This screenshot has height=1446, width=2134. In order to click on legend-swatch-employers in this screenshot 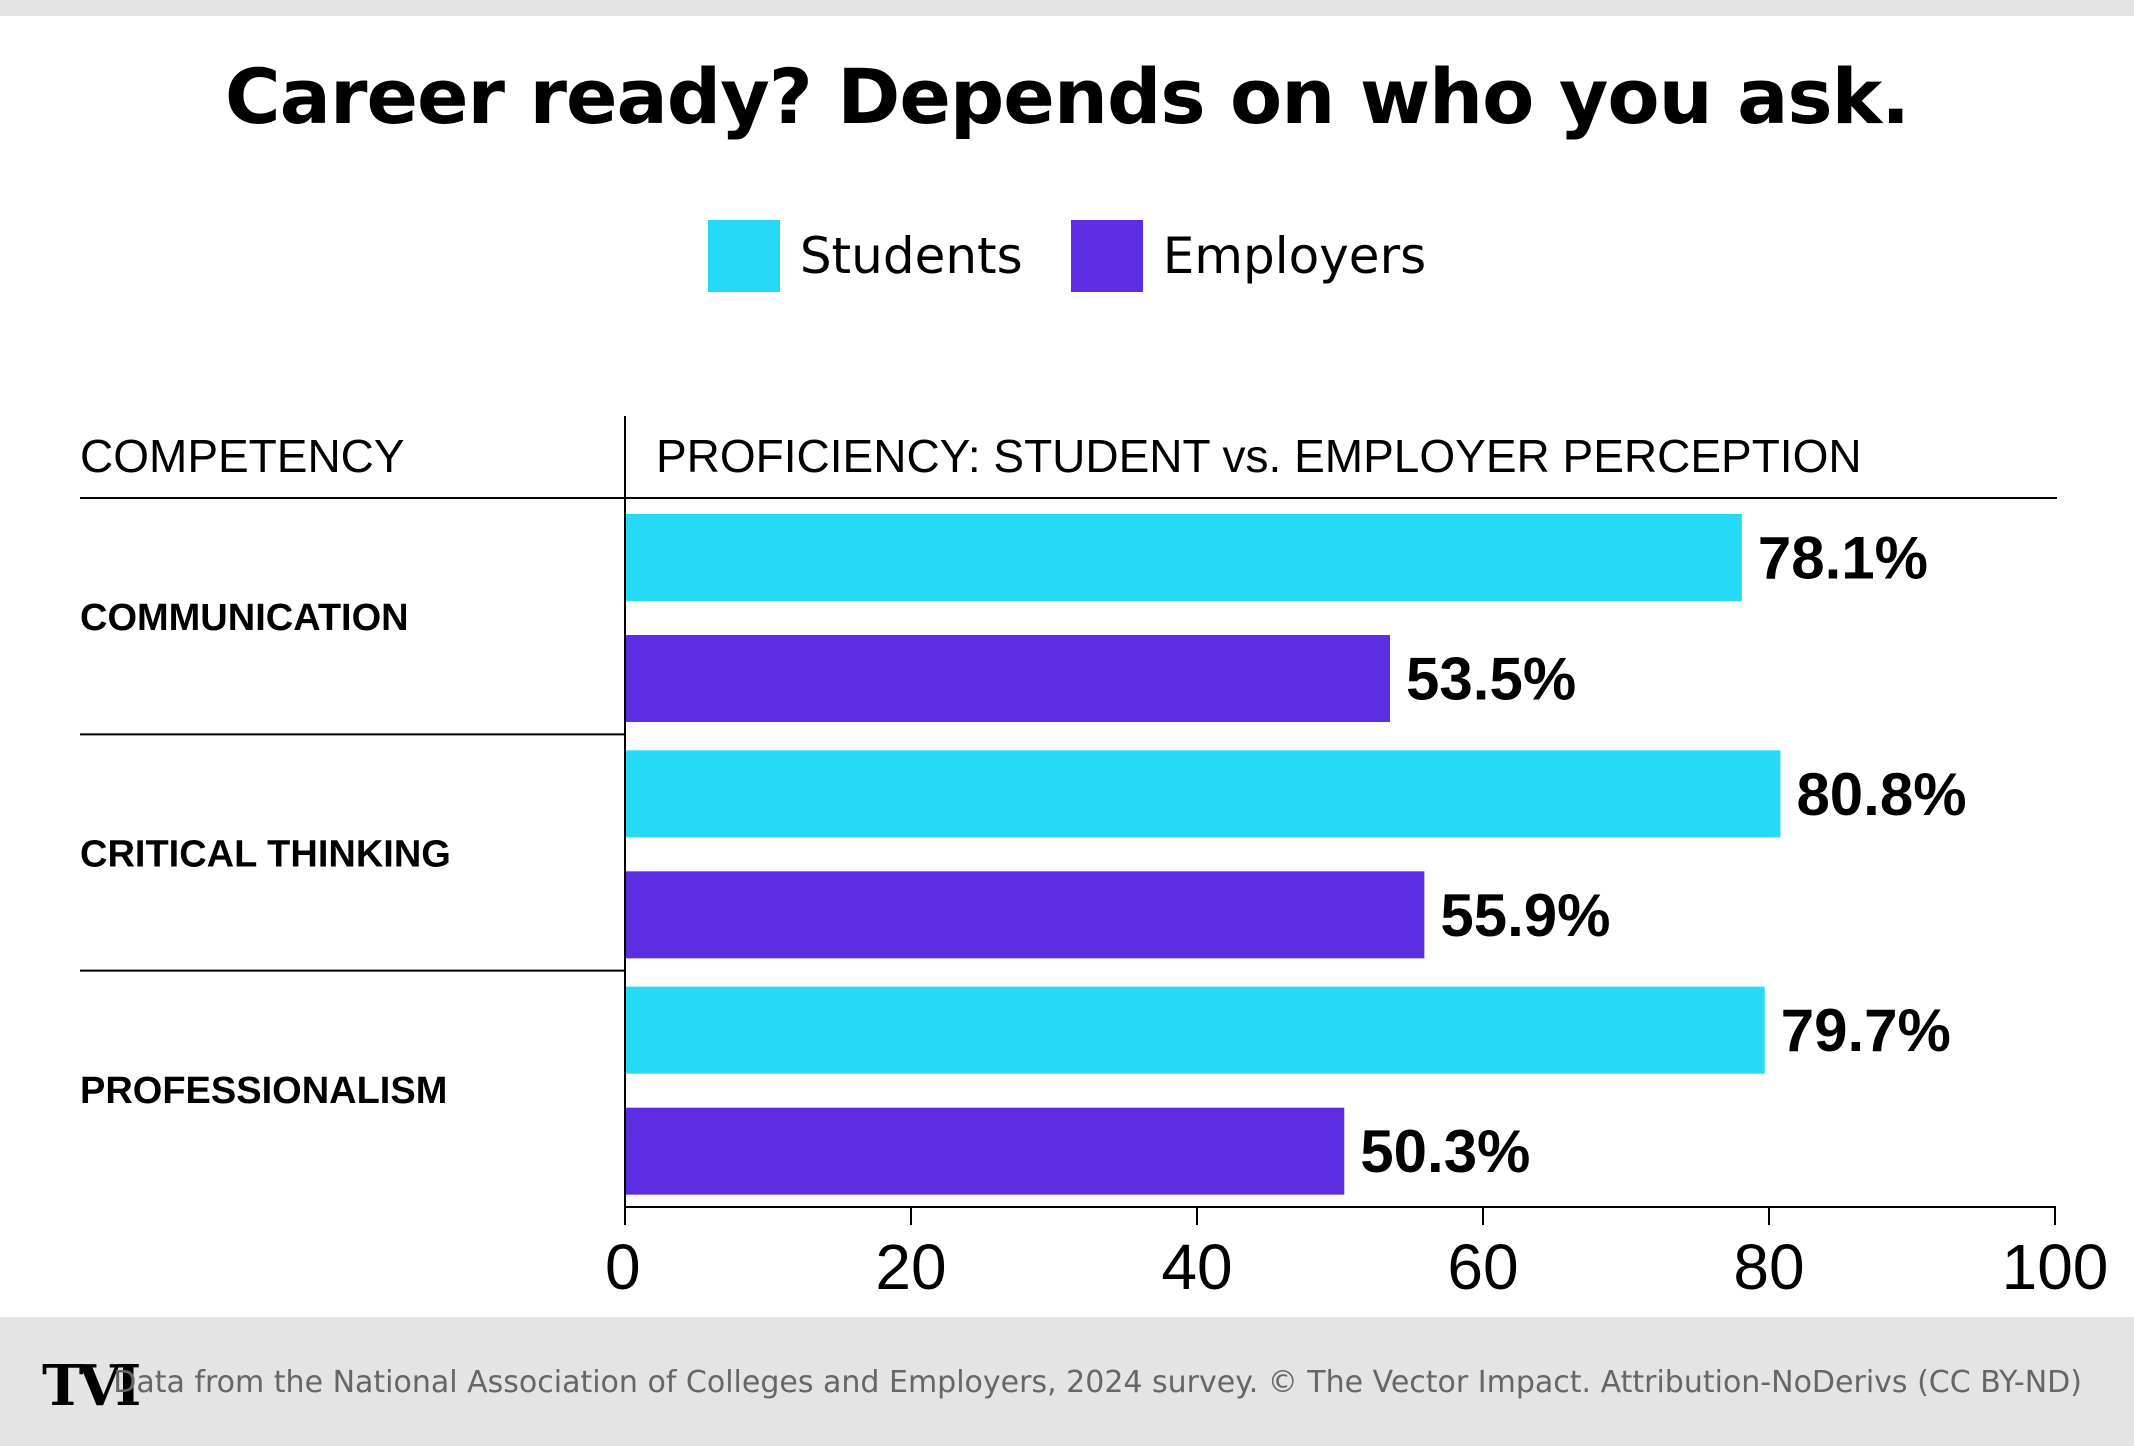, I will do `click(1106, 256)`.